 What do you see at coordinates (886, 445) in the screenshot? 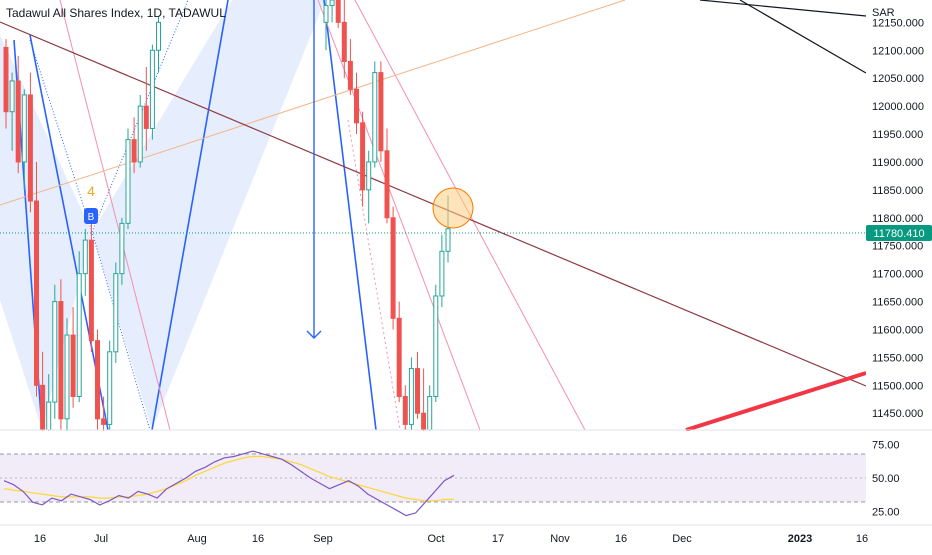
I see `rsi-tick: 75.00` at bounding box center [886, 445].